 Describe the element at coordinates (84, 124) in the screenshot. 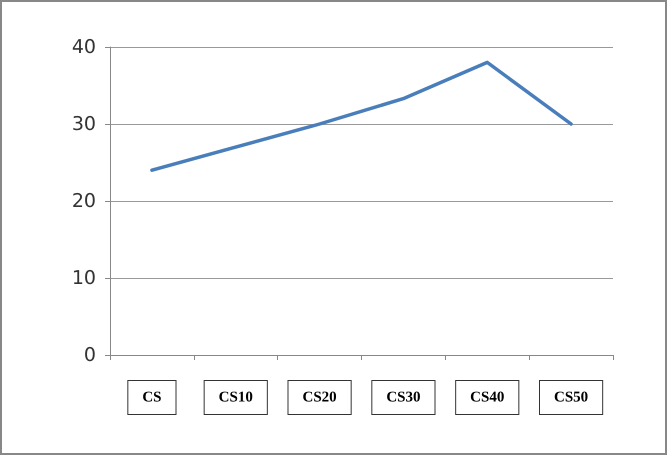

I see `y-tick-label: 30` at that location.